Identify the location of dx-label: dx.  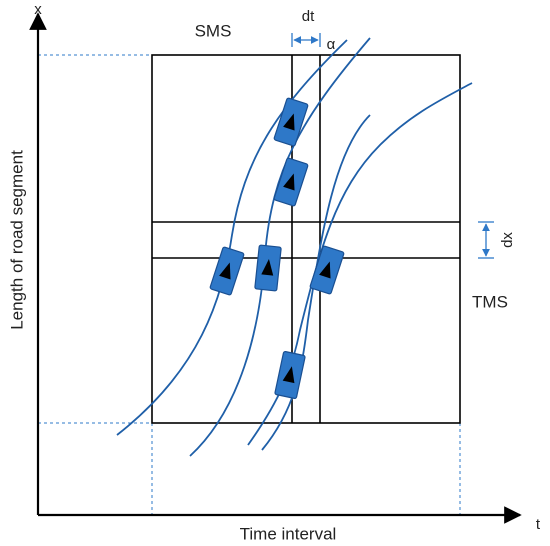
(507, 240).